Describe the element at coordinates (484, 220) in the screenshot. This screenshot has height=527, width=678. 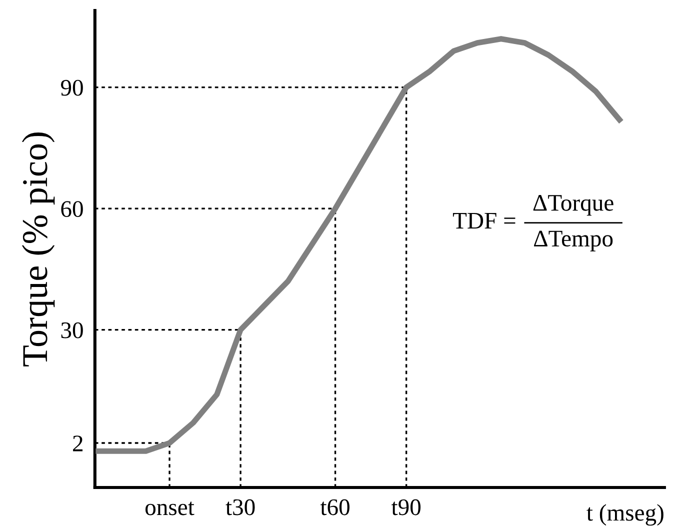
I see `annotation: TDF =` at that location.